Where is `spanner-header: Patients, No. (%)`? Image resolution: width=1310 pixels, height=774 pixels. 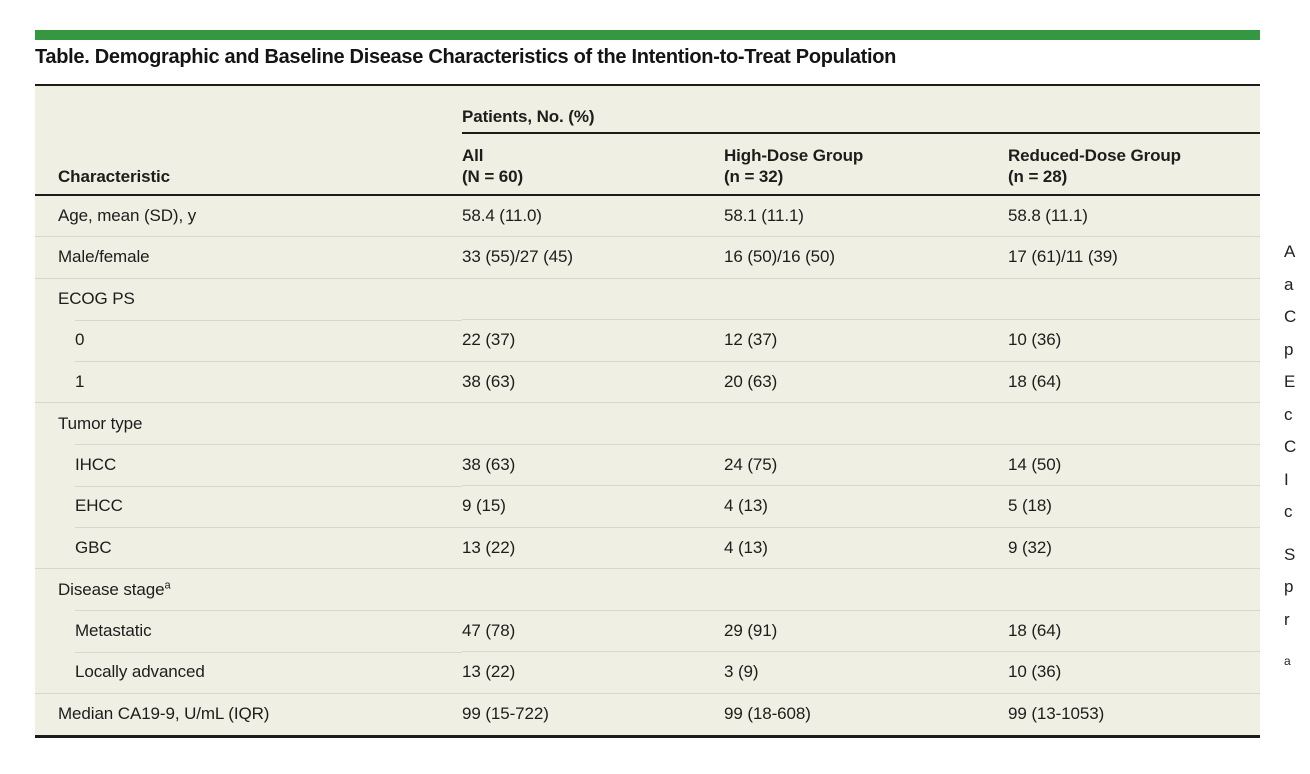
spanner-header: Patients, No. (%) is located at coordinates (861, 110).